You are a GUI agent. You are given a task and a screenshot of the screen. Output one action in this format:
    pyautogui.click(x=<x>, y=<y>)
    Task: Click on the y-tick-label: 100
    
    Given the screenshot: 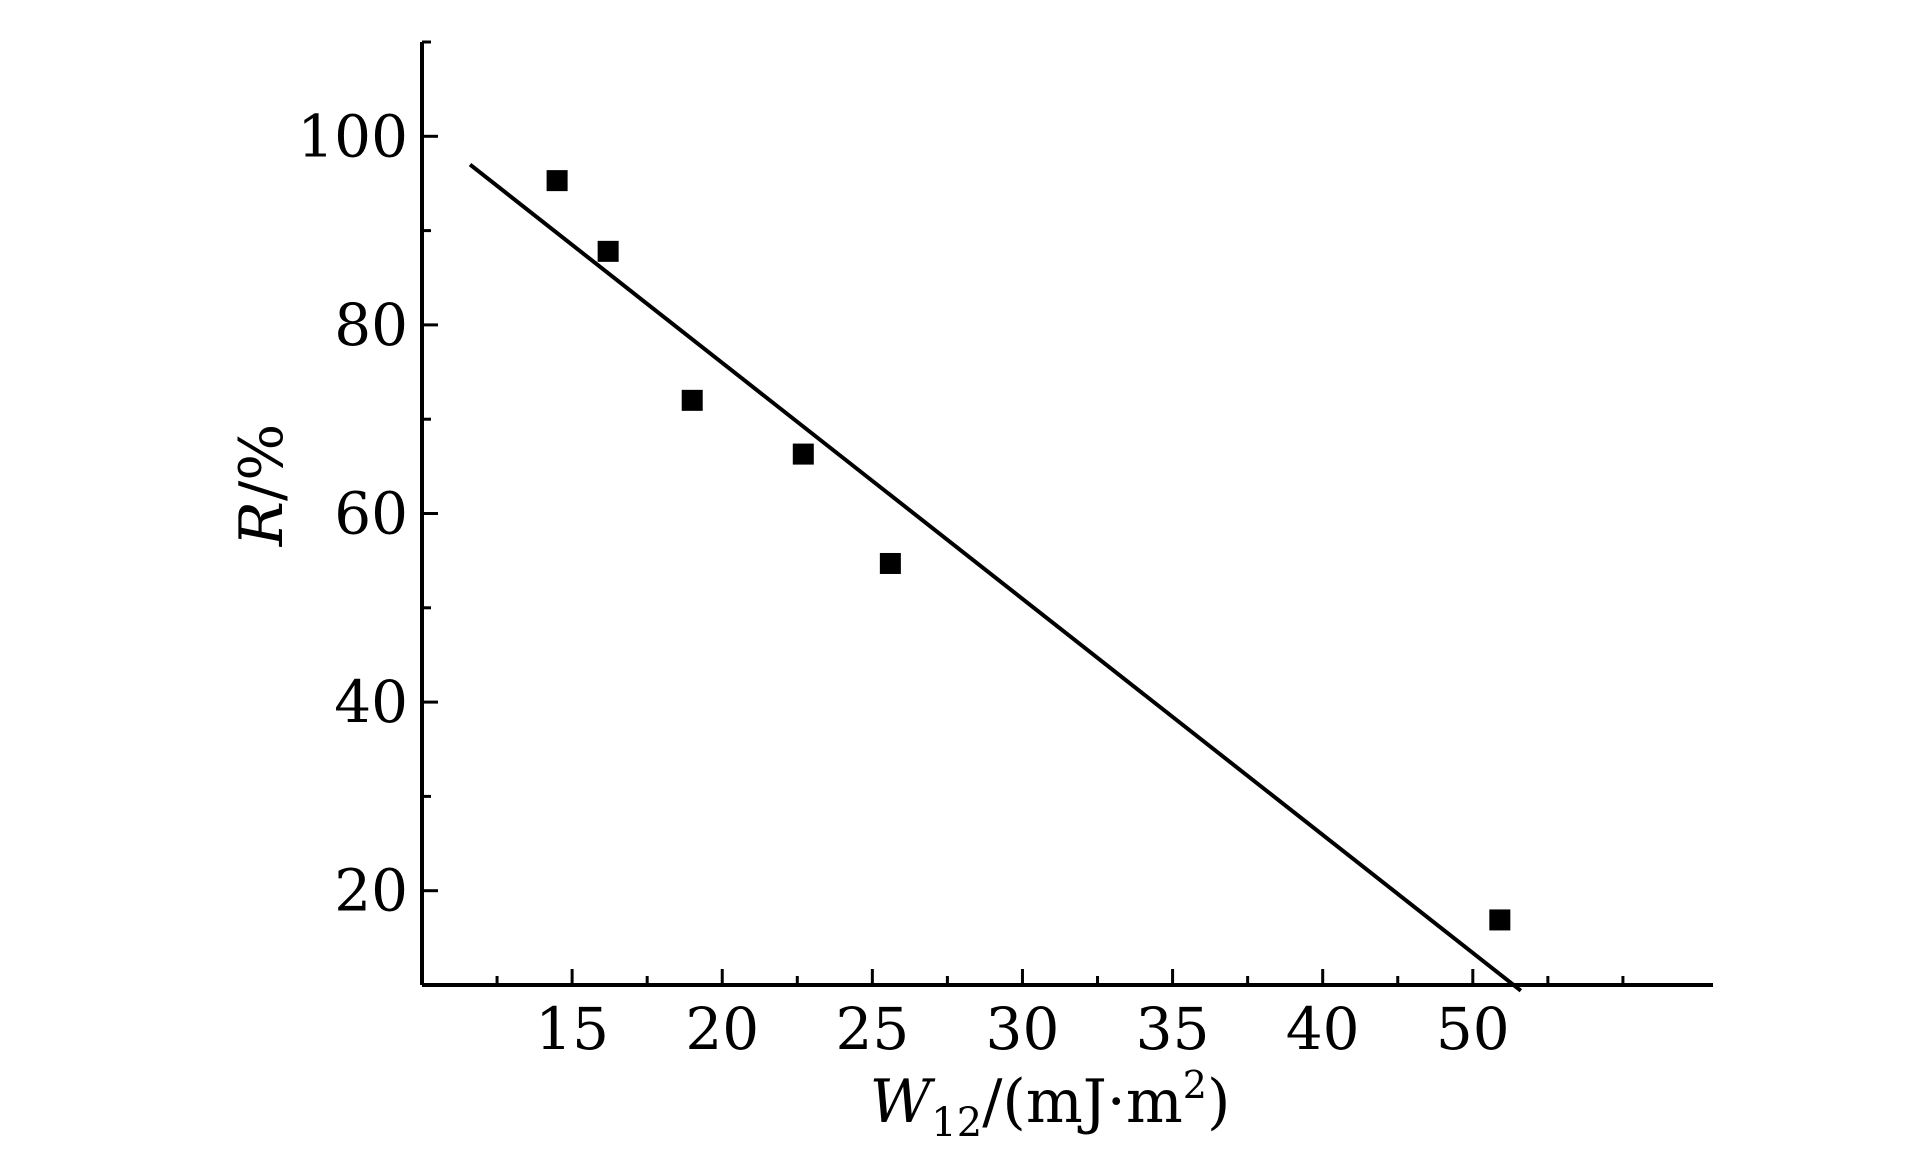 What is the action you would take?
    pyautogui.click(x=352, y=136)
    